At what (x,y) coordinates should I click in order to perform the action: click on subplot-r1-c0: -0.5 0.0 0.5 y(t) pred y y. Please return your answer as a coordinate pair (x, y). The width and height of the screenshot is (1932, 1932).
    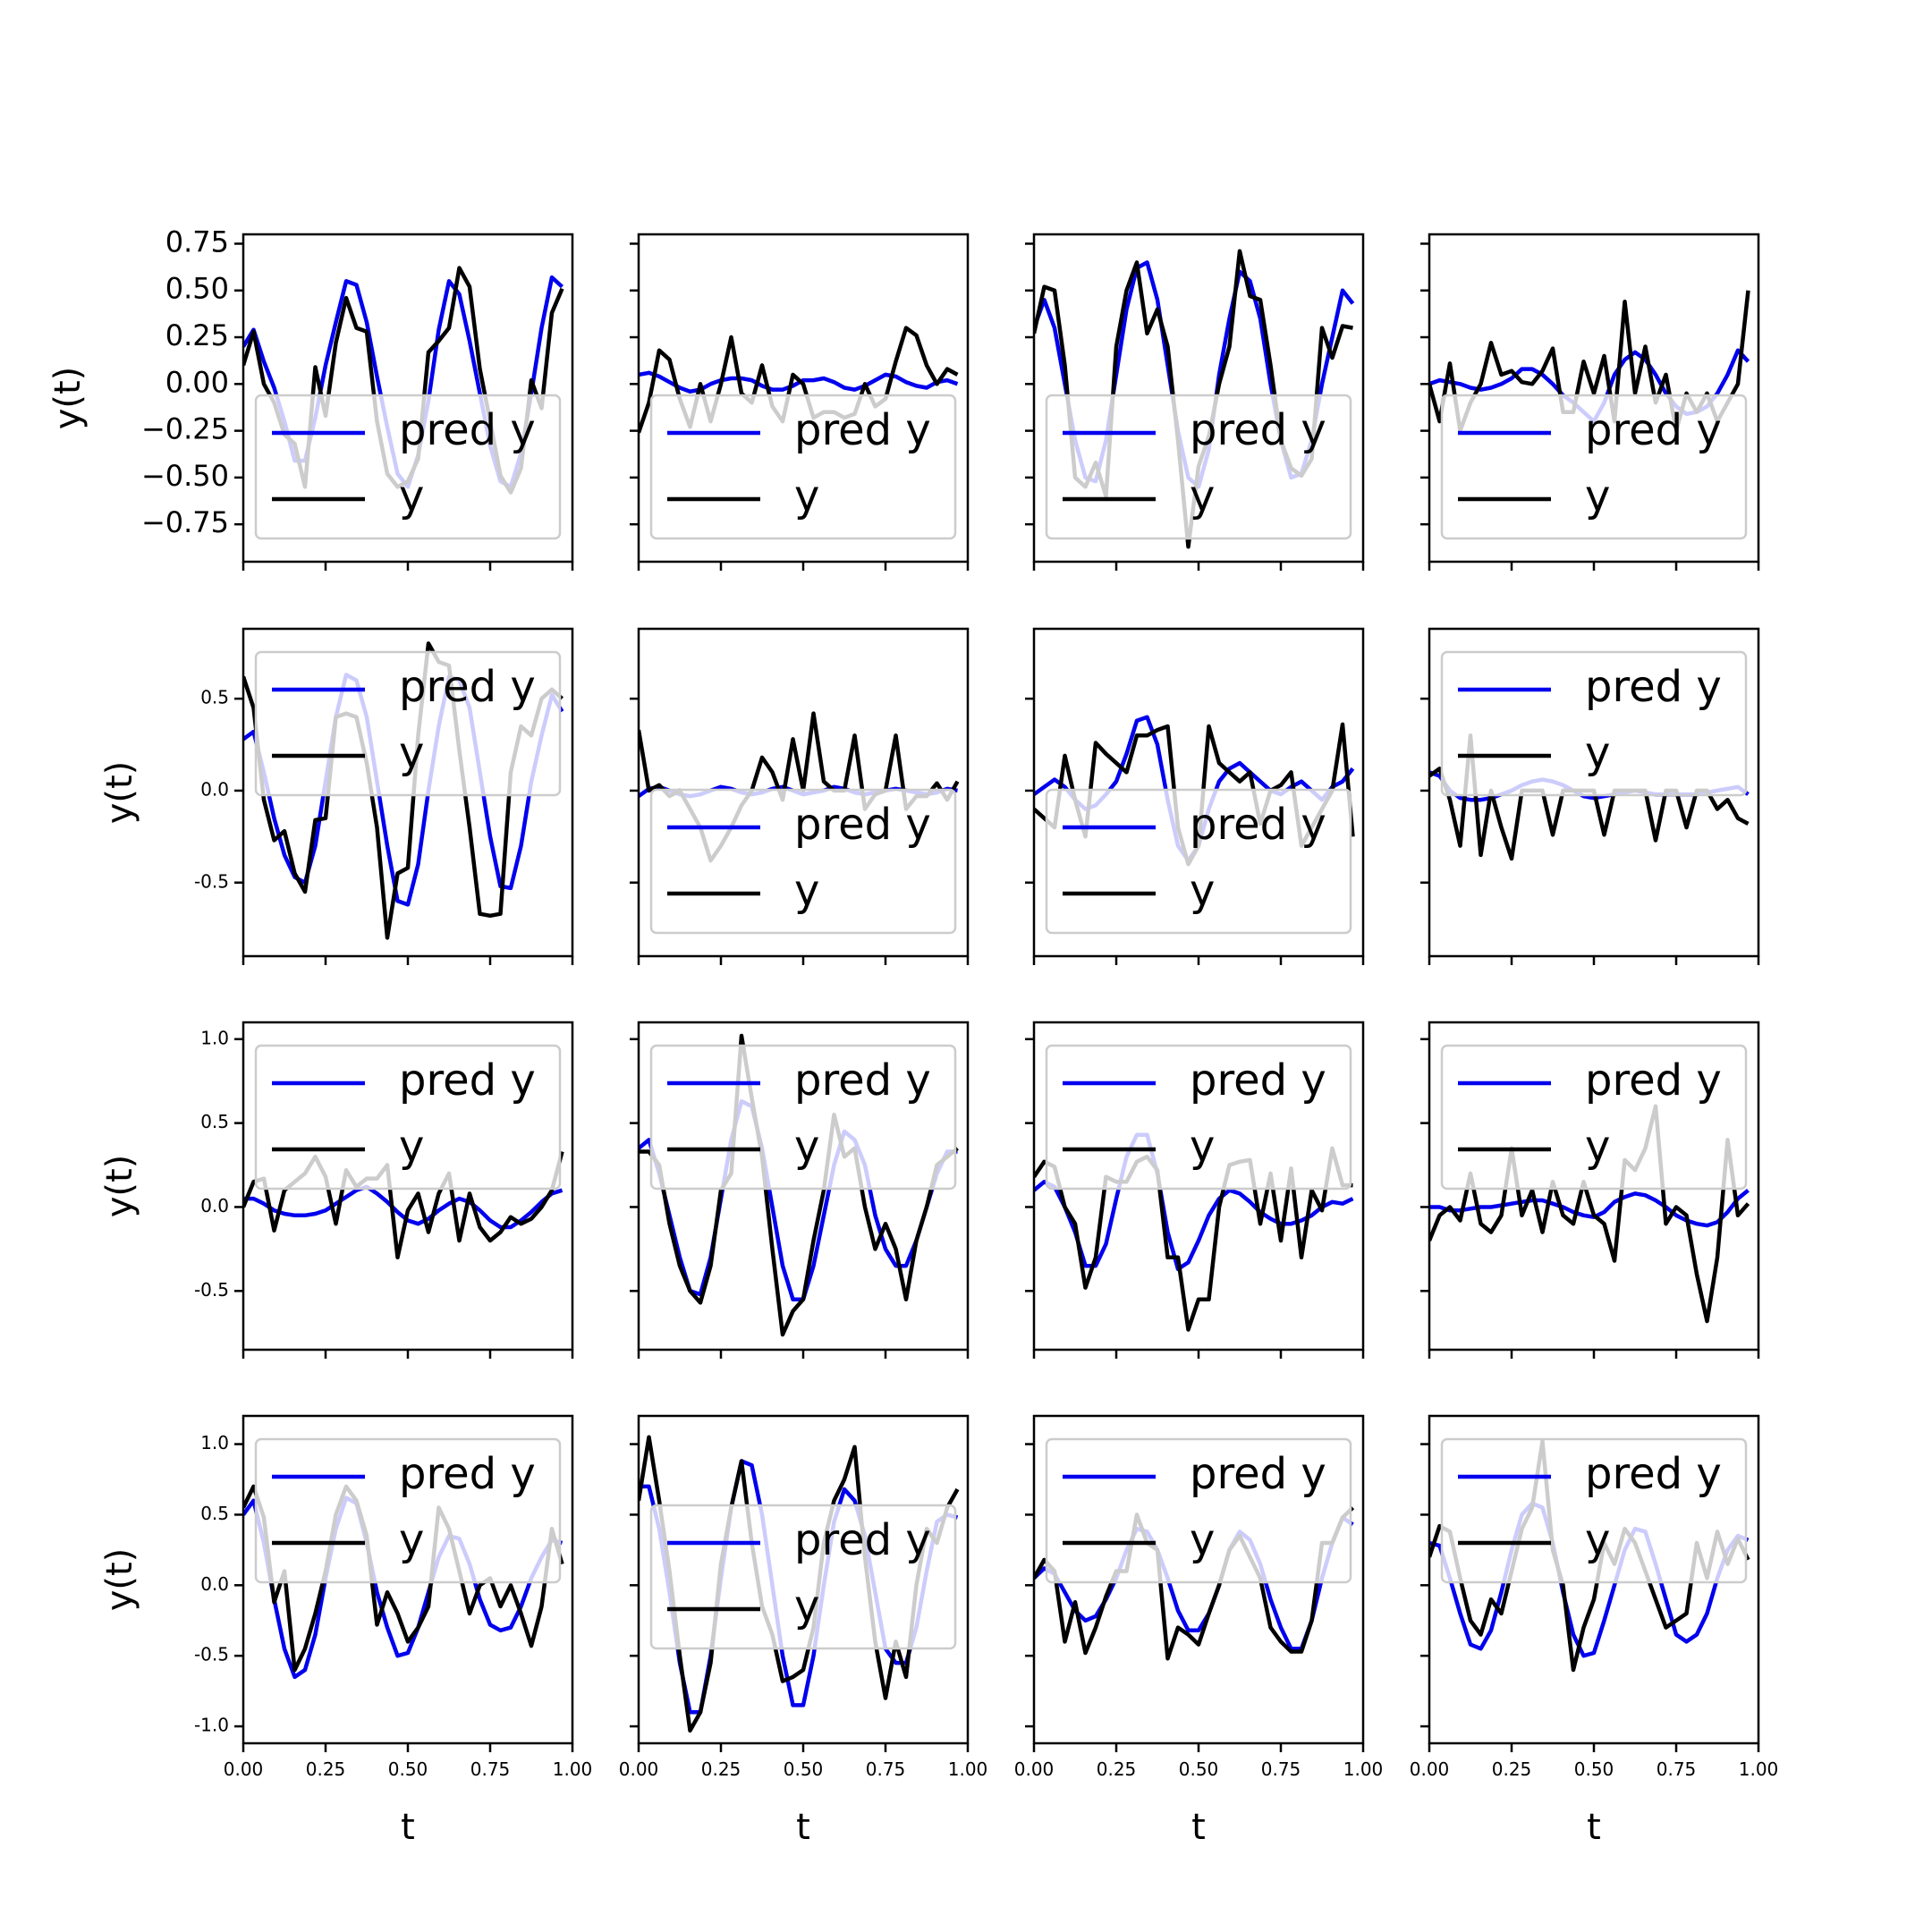
    Looking at the image, I should click on (336, 796).